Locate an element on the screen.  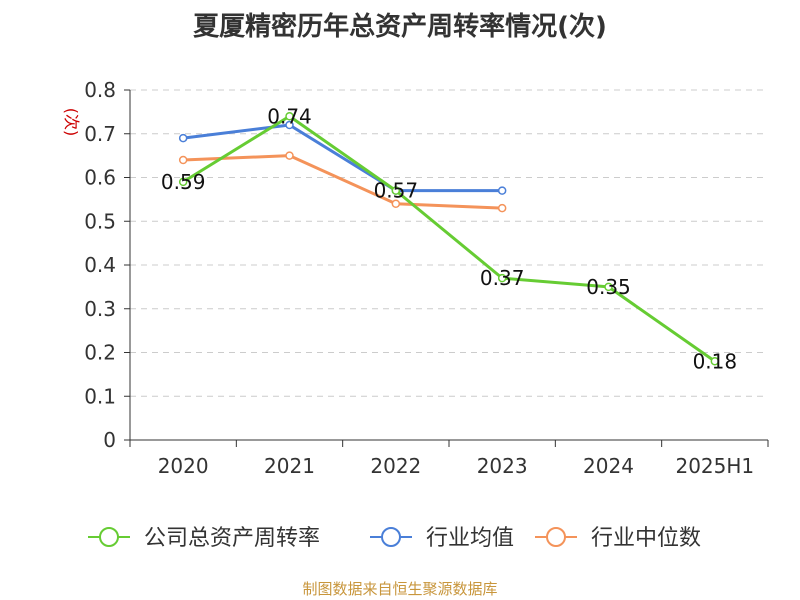
x-tick-label: 2020 is located at coordinates (183, 466).